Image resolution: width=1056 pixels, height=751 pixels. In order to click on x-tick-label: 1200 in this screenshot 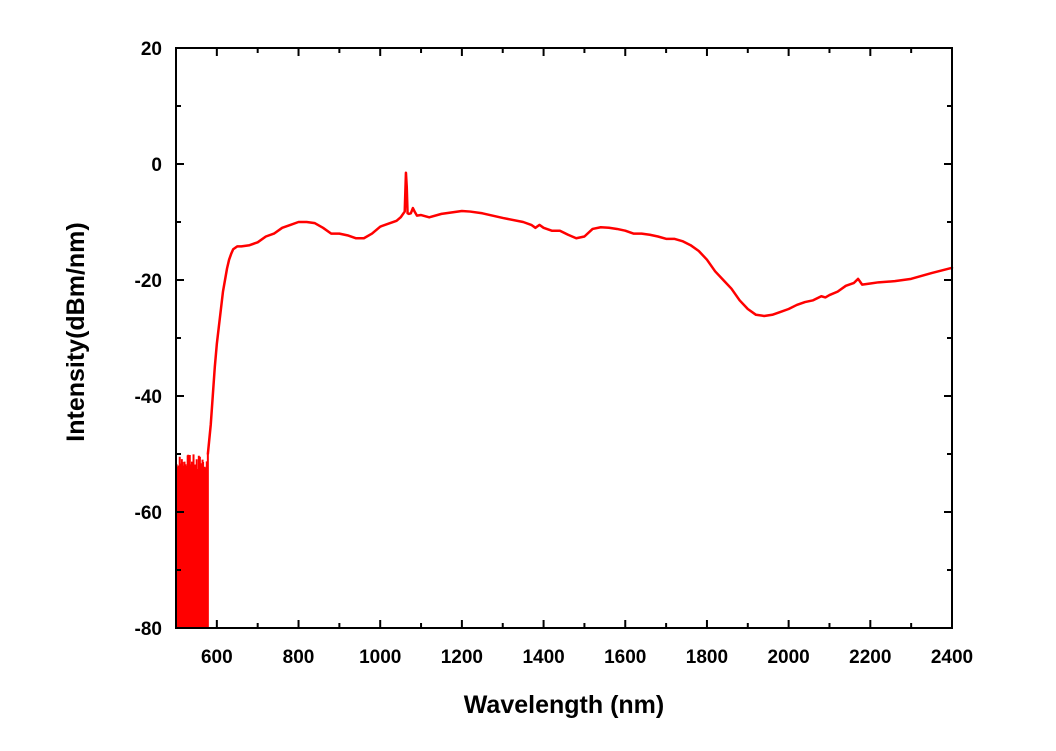, I will do `click(462, 657)`.